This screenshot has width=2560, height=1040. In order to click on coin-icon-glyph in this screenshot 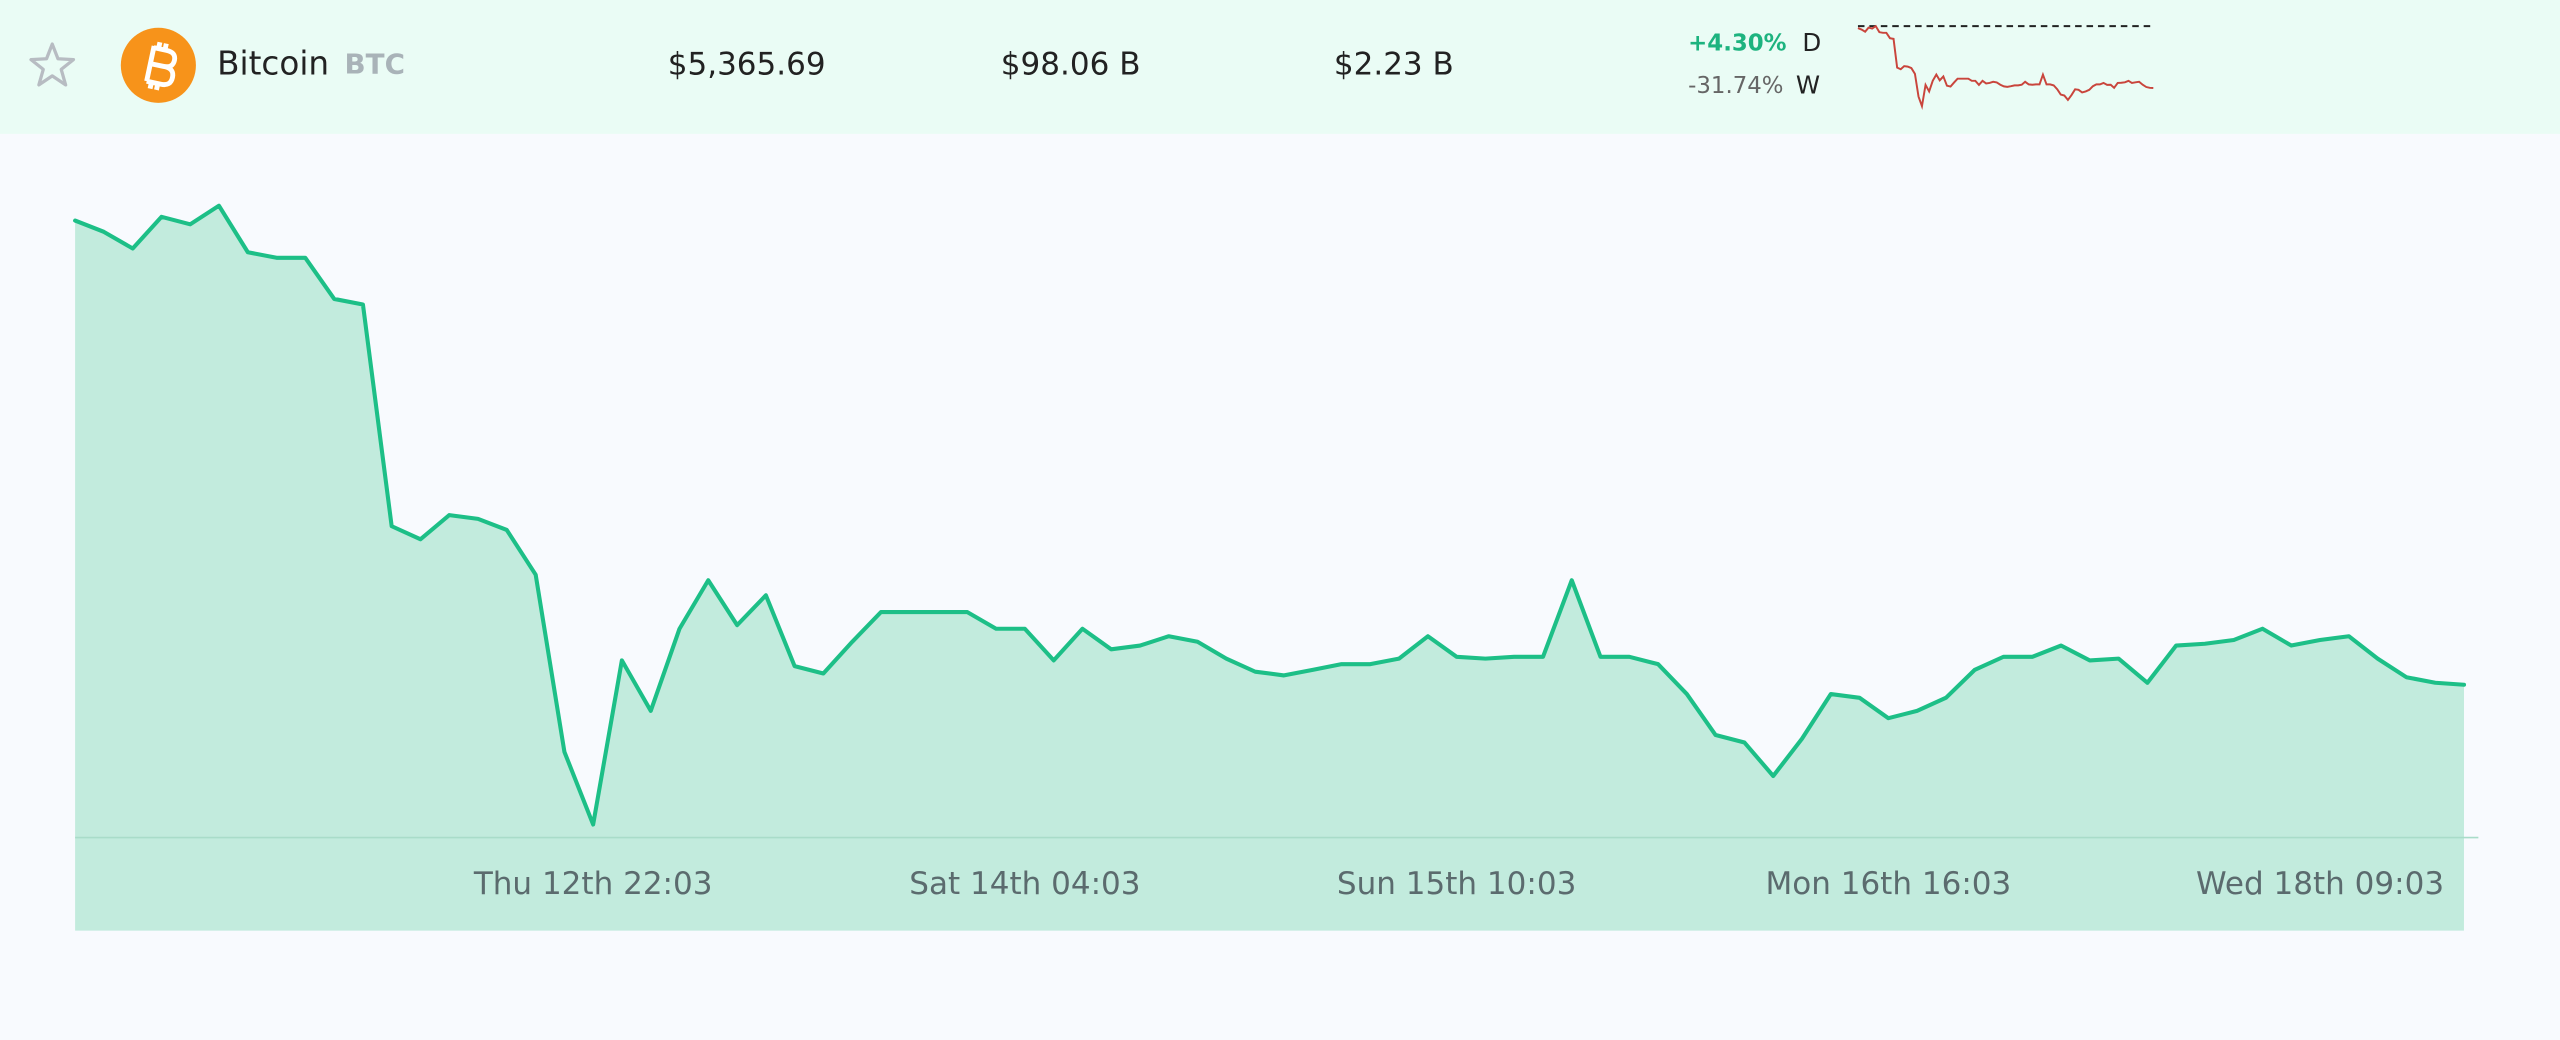, I will do `click(161, 66)`.